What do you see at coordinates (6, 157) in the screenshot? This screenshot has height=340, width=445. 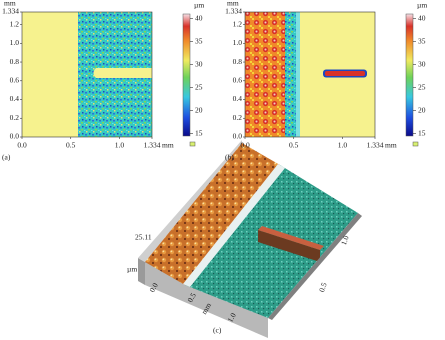 I see `panel-label: (a)` at bounding box center [6, 157].